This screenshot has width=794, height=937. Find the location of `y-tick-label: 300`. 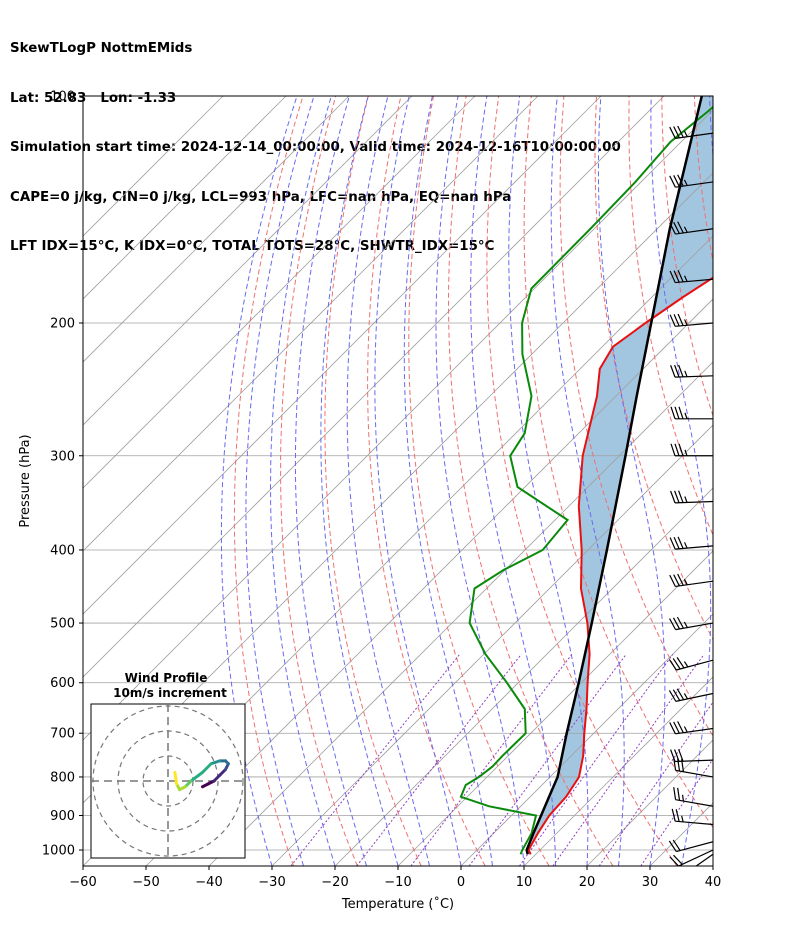

y-tick-label: 300 is located at coordinates (62, 456).